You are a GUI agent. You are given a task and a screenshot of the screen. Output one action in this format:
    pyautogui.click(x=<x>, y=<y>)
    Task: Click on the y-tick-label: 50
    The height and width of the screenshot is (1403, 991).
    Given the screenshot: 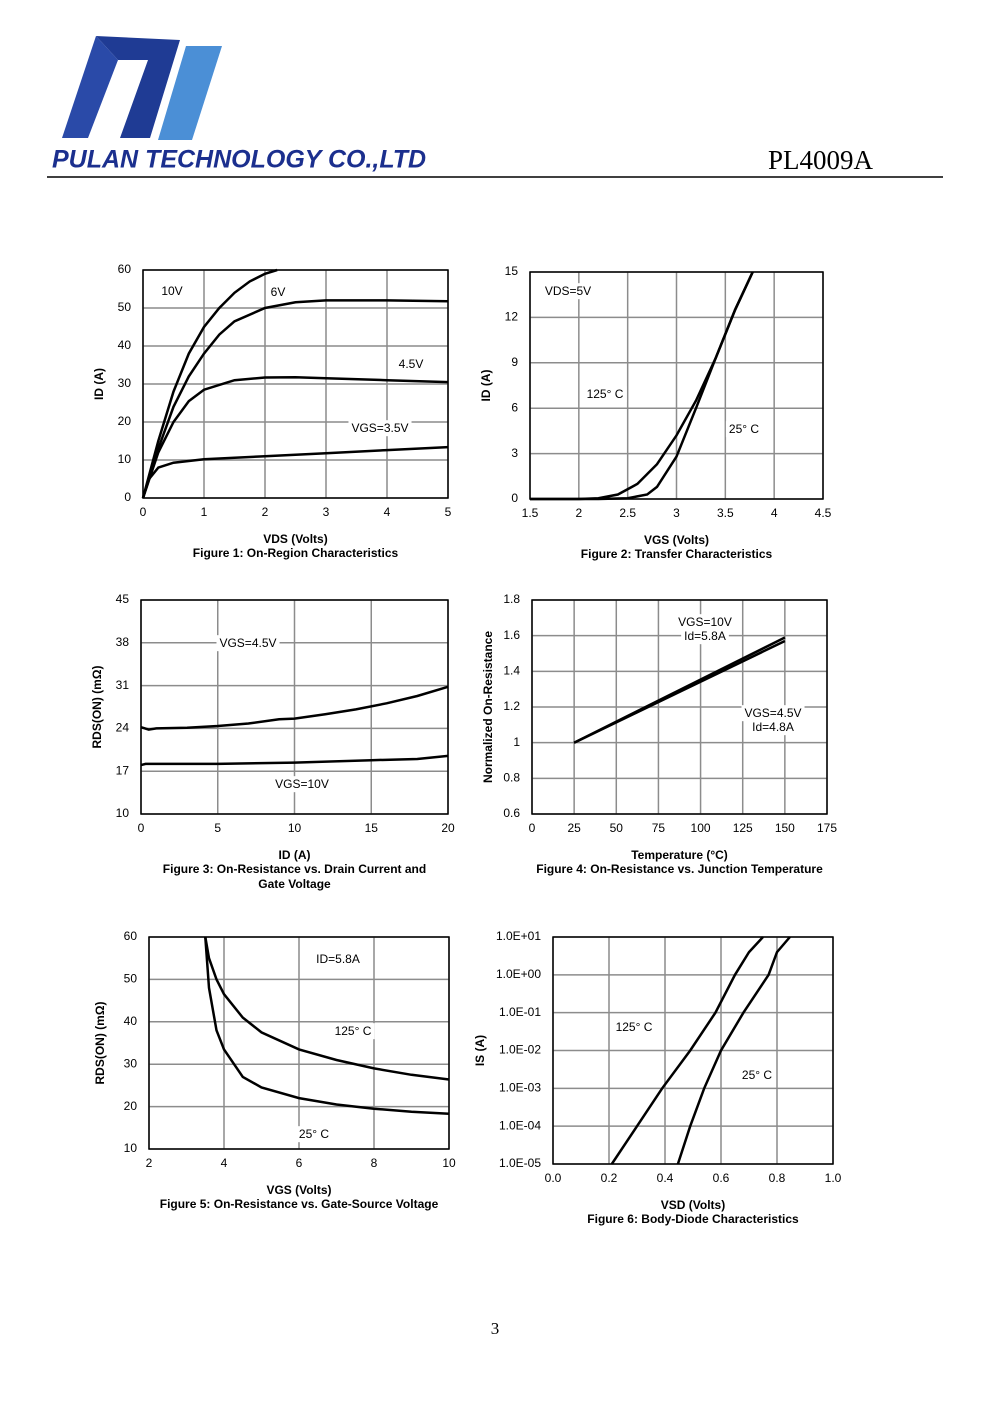 What is the action you would take?
    pyautogui.click(x=131, y=979)
    